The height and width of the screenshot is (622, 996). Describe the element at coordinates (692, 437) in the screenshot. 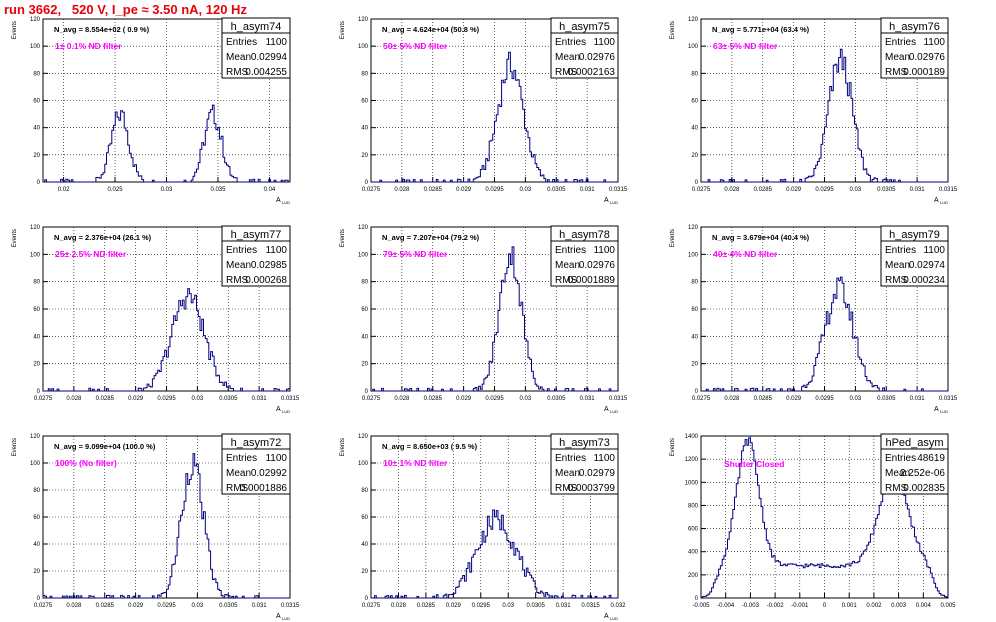

I see `y-tick-label: 1400` at that location.